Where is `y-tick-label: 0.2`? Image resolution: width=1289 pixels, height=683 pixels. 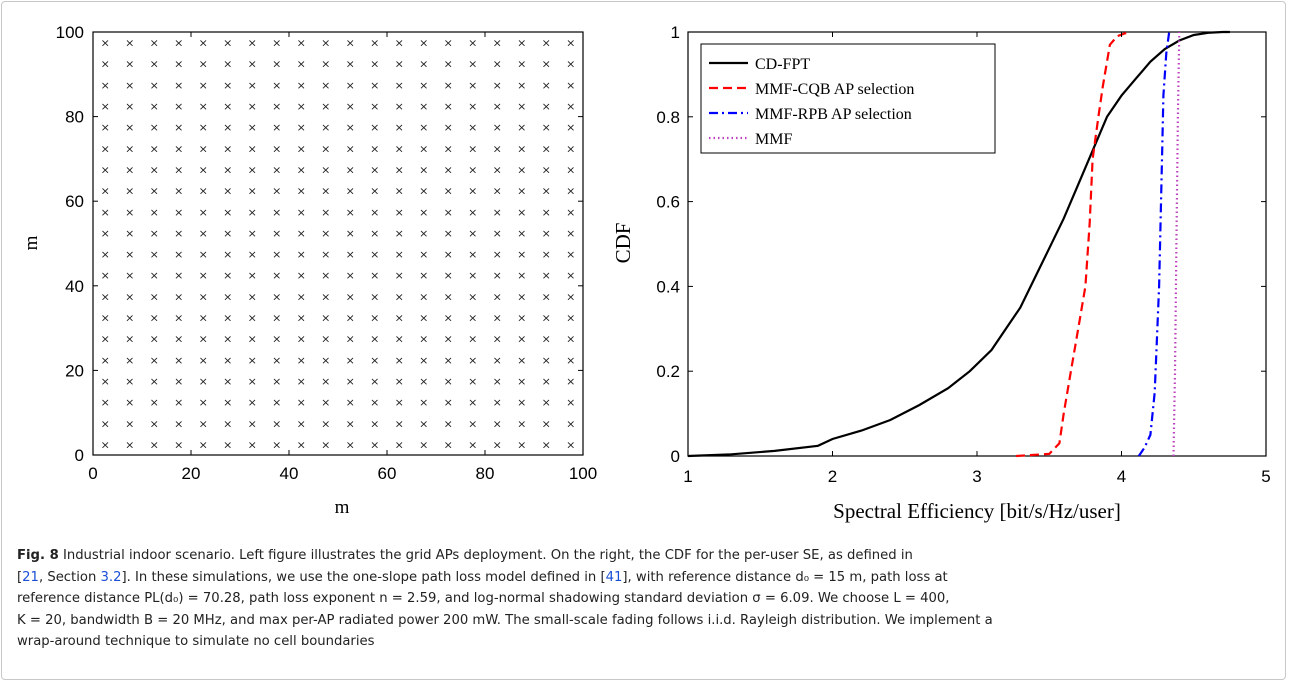 y-tick-label: 0.2 is located at coordinates (668, 371).